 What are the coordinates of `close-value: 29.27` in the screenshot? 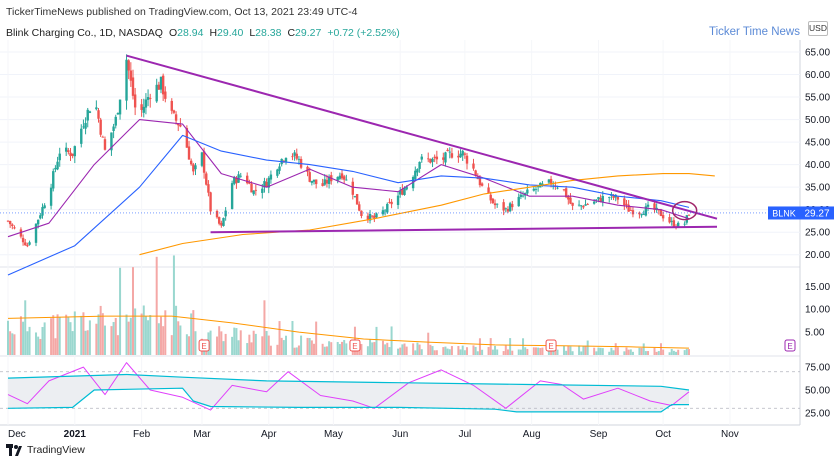 It's located at (308, 33).